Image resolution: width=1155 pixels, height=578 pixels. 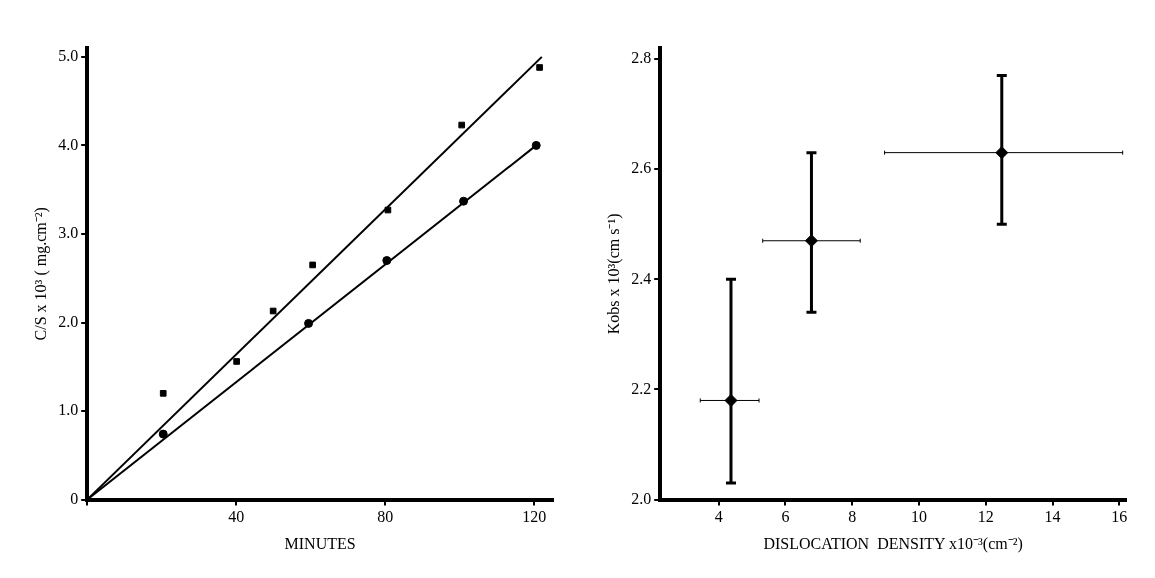 I want to click on y-tick-label: 4.0, so click(x=68, y=144).